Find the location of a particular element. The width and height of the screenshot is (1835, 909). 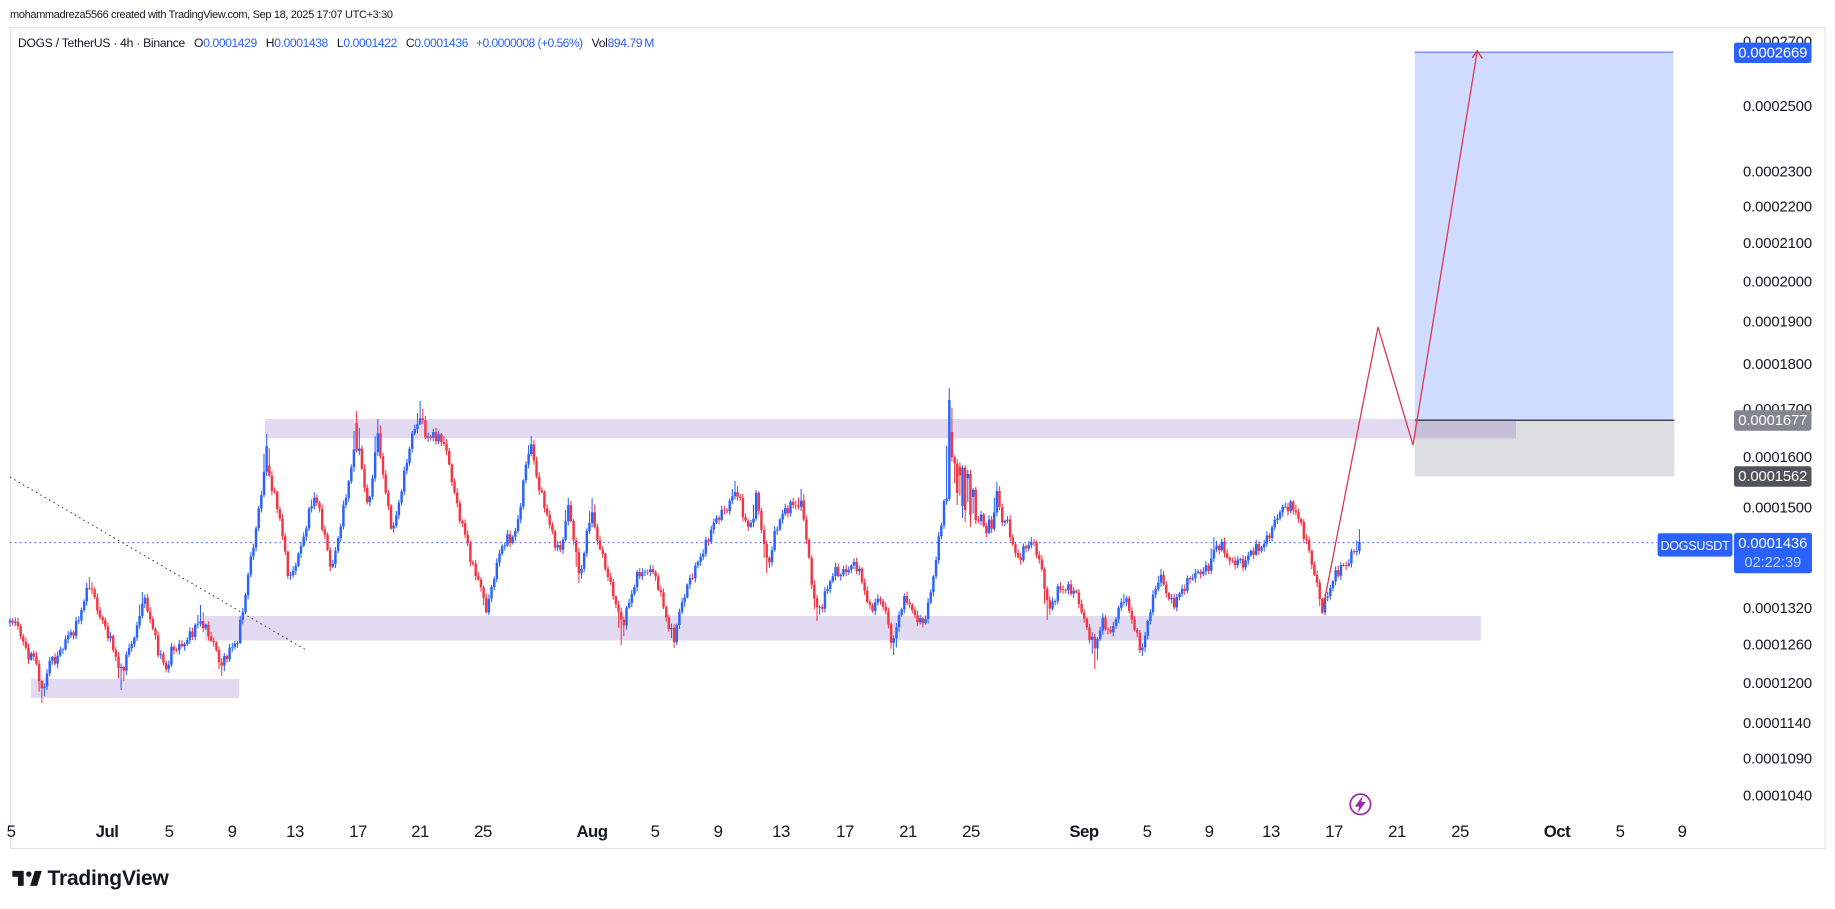

svg-text: TradingView is located at coordinates (109, 878).